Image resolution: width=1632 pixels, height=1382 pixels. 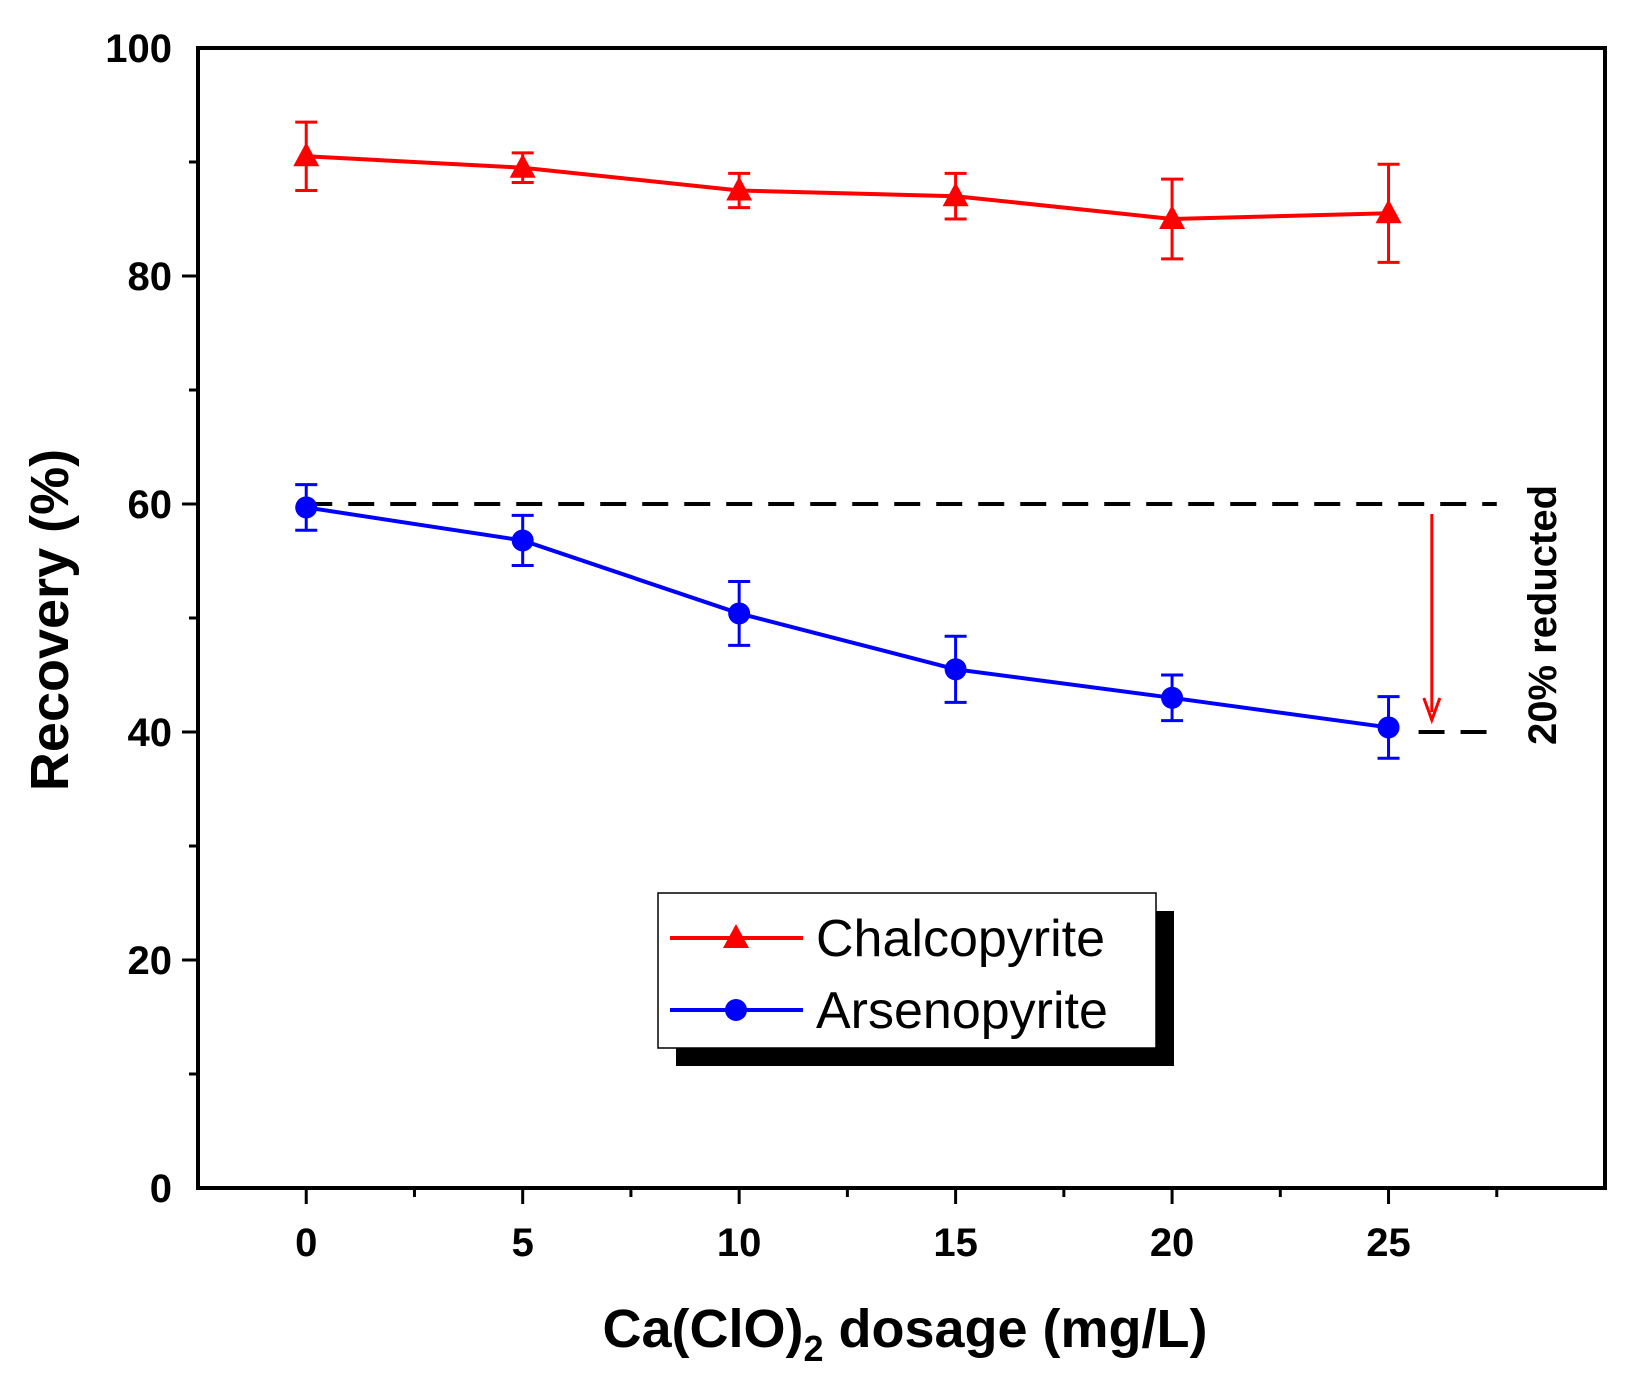 I want to click on legend-label: Arsenopyrite, so click(x=962, y=1011).